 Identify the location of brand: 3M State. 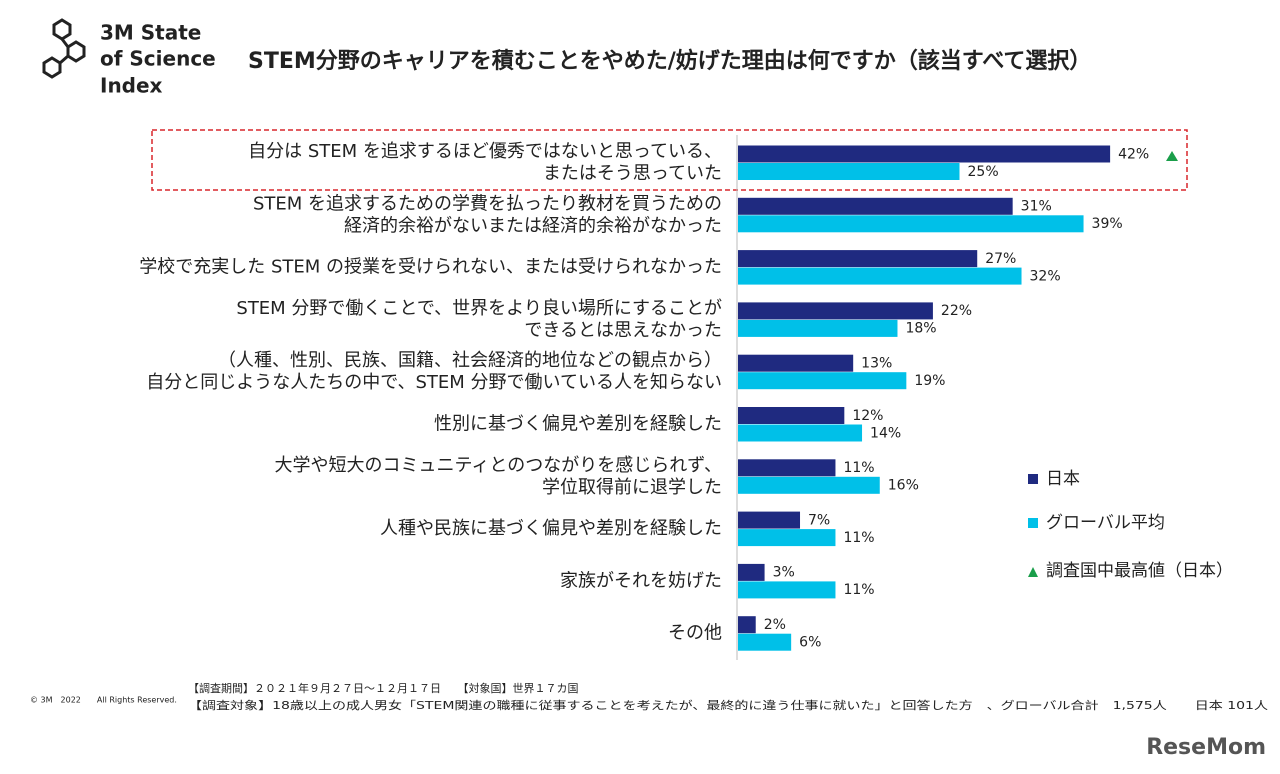
(150, 33).